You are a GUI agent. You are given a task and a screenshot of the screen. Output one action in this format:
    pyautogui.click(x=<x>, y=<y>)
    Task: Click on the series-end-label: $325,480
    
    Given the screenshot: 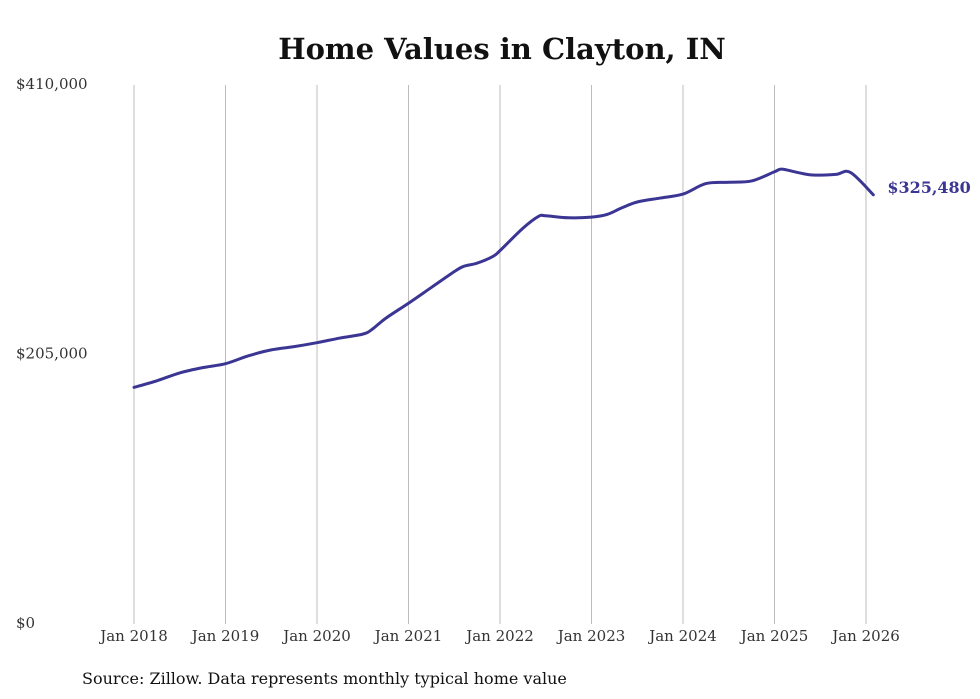 What is the action you would take?
    pyautogui.click(x=929, y=187)
    